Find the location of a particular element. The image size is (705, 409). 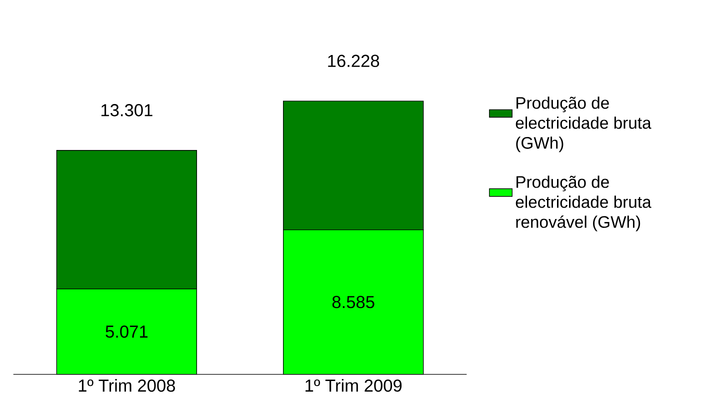

x-tick-label: 1º Trim 2008 is located at coordinates (126, 385).